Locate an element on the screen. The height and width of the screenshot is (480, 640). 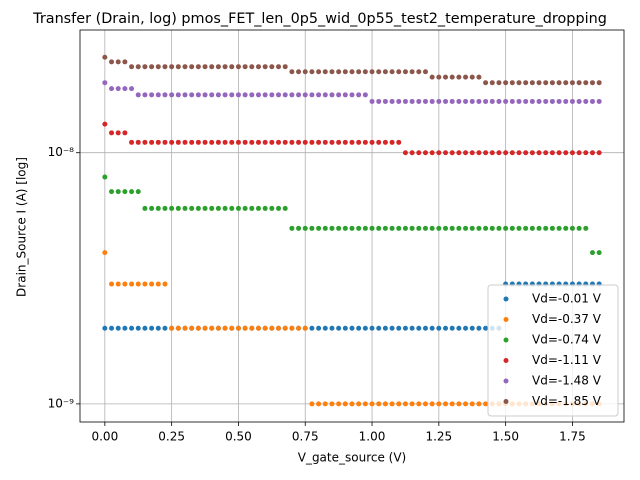
legend-box is located at coordinates (553, 350).